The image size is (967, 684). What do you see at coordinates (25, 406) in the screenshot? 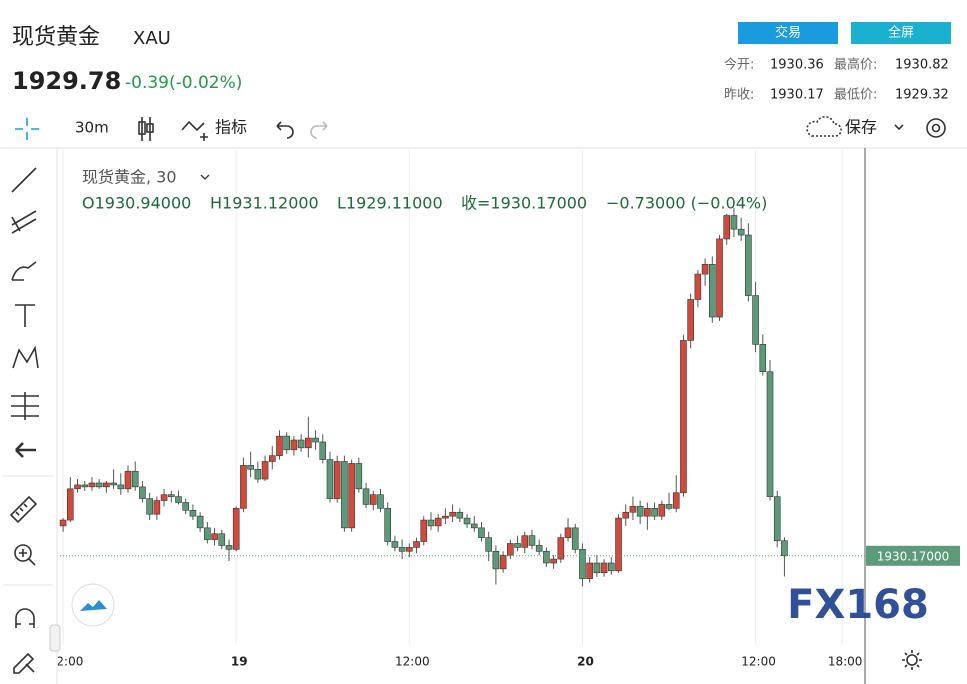
I see `measure-lines-tool` at bounding box center [25, 406].